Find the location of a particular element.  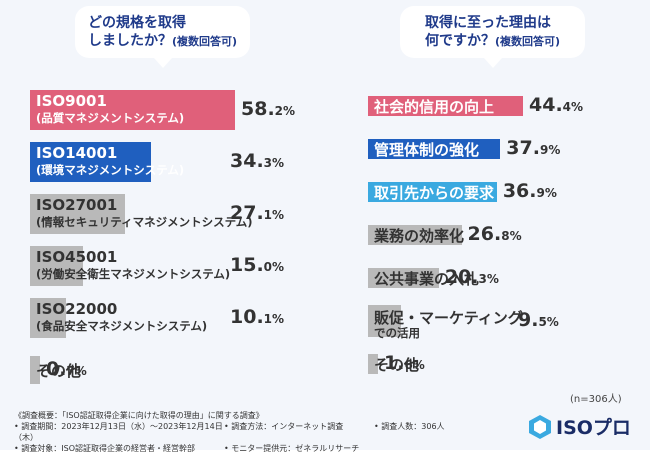

right-bar-row: 業務の効率化 26.8% is located at coordinates (503, 235).